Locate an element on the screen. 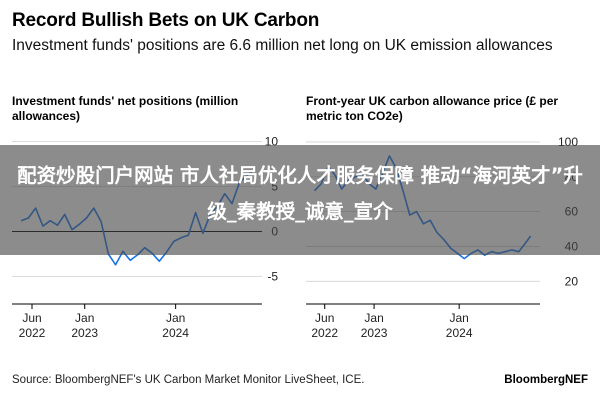 This screenshot has height=400, width=600. left-y-tick-label: -5 is located at coordinates (272, 277).